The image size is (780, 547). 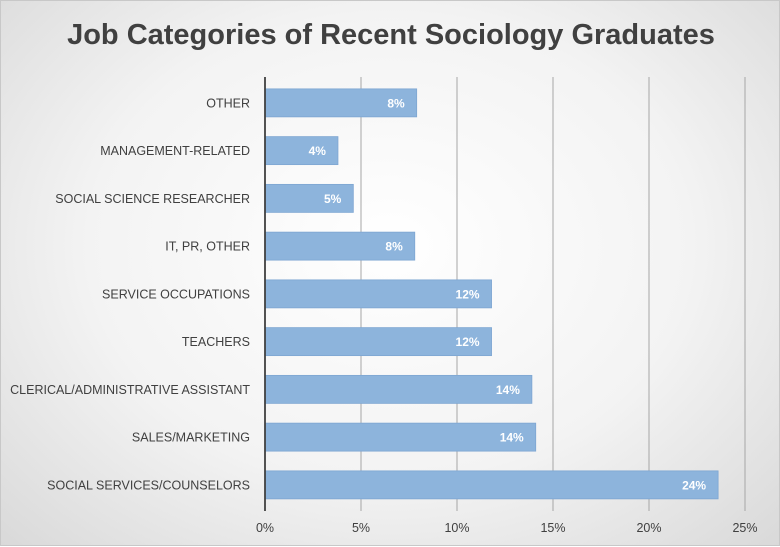 What do you see at coordinates (228, 103) in the screenshot?
I see `category-label-0: OTHER` at bounding box center [228, 103].